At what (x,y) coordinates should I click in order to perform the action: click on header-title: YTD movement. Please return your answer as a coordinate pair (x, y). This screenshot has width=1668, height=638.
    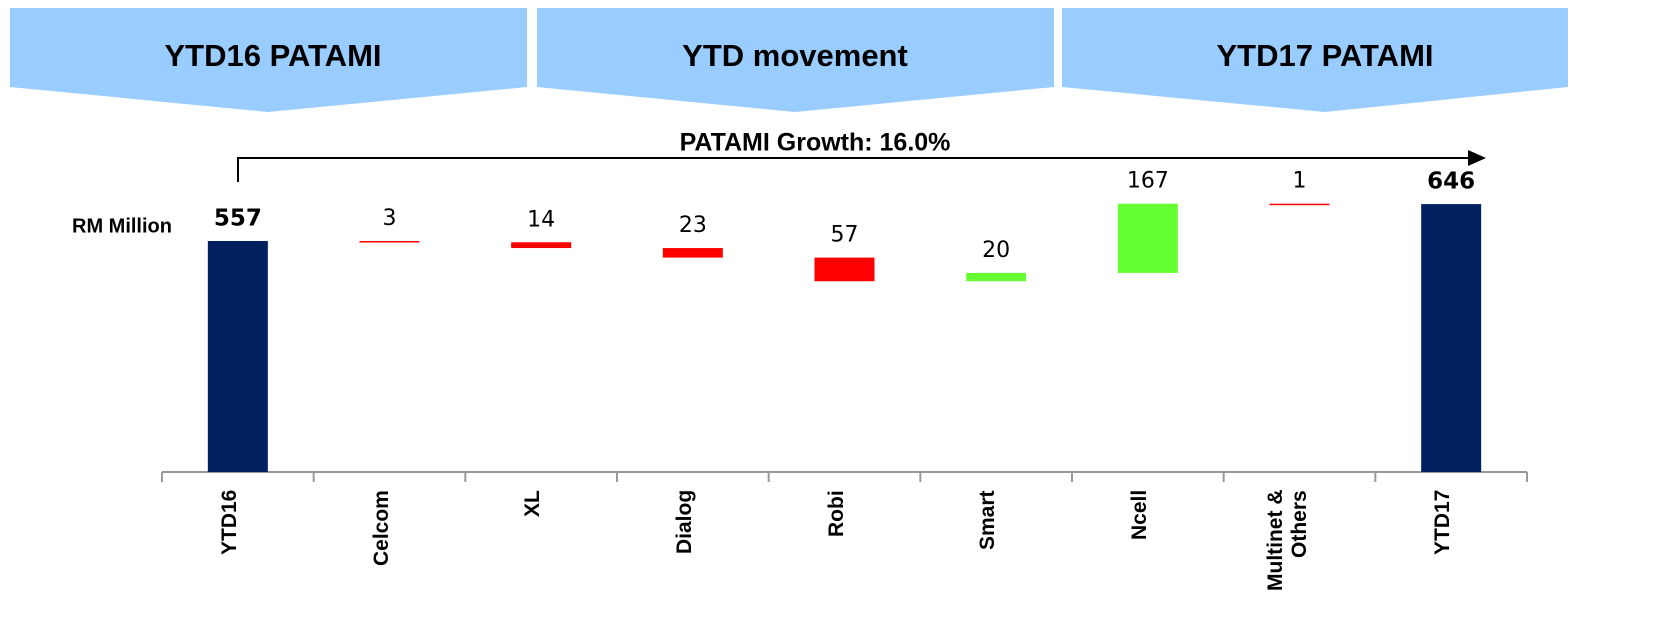
    Looking at the image, I should click on (795, 55).